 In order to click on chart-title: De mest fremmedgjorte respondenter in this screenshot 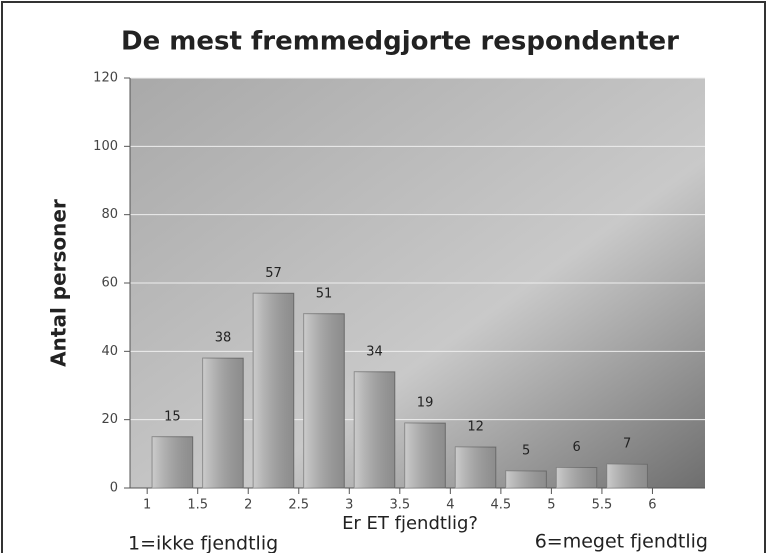, I will do `click(400, 42)`.